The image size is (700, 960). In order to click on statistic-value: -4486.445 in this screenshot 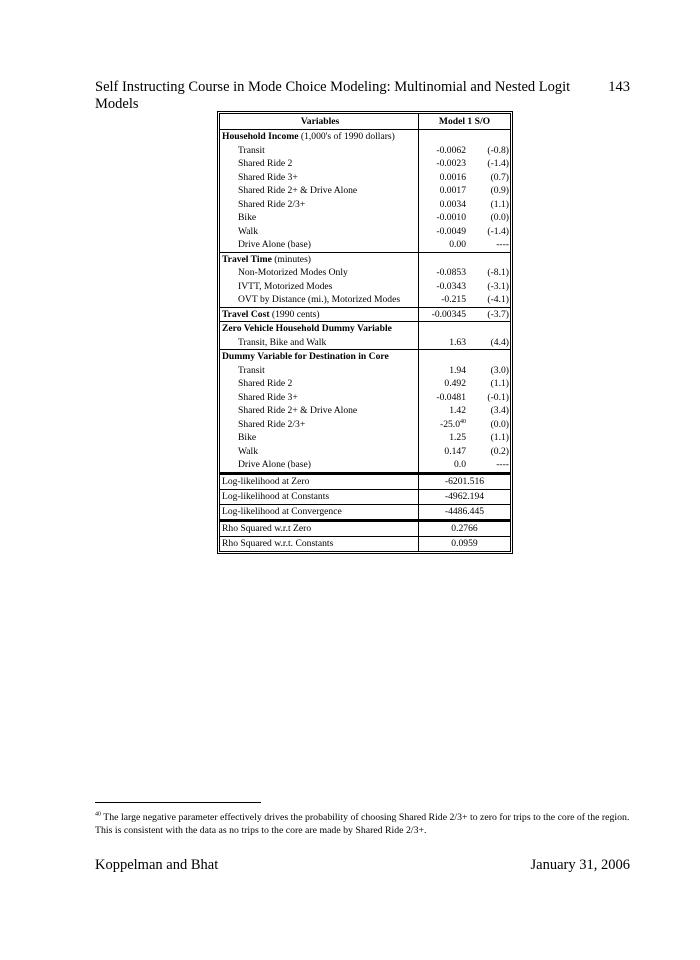, I will do `click(464, 511)`.